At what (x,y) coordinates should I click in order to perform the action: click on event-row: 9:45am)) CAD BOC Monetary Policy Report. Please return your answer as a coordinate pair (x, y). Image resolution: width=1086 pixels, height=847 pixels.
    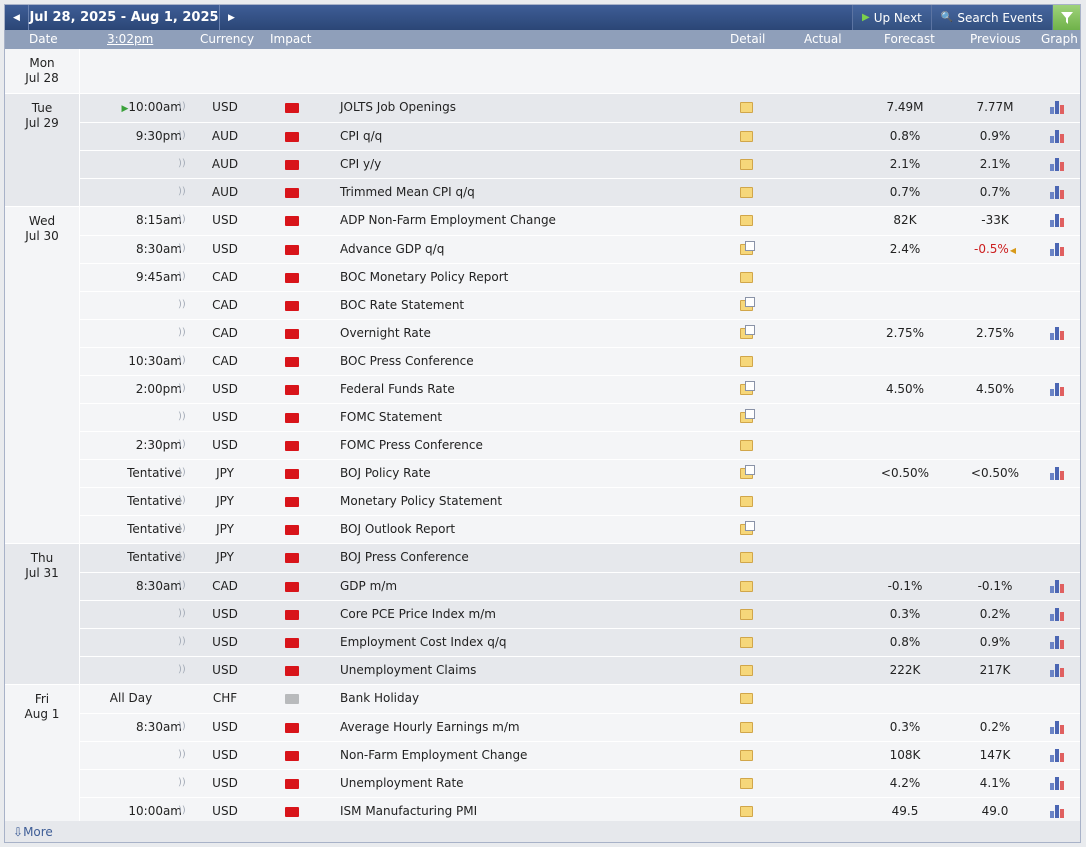
    Looking at the image, I should click on (580, 277).